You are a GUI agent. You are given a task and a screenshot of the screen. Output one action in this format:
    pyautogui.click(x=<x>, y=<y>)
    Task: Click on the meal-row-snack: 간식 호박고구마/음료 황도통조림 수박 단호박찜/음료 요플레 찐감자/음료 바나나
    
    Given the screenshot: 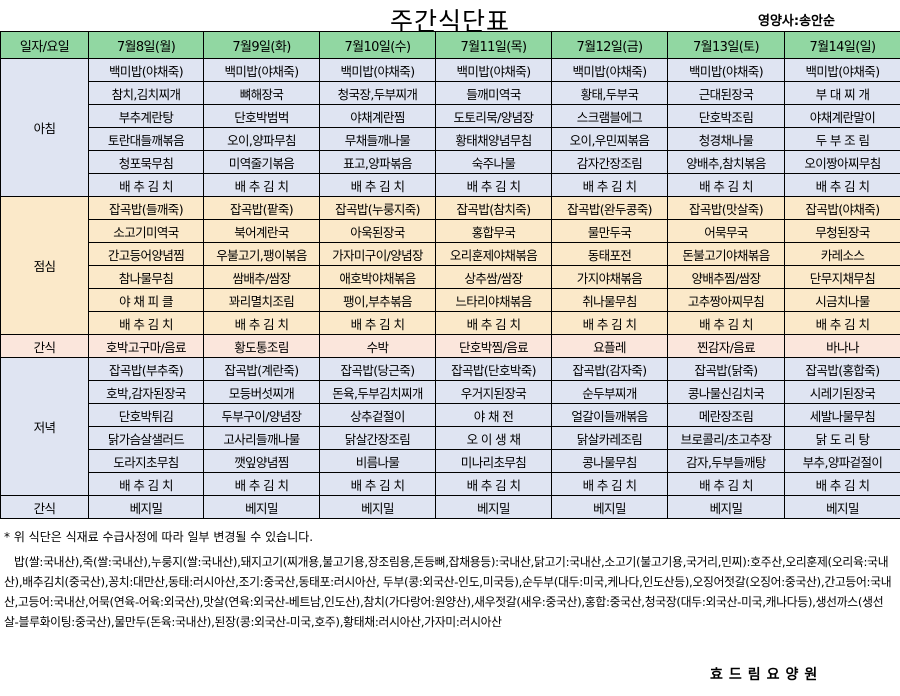 What is the action you would take?
    pyautogui.click(x=450, y=346)
    